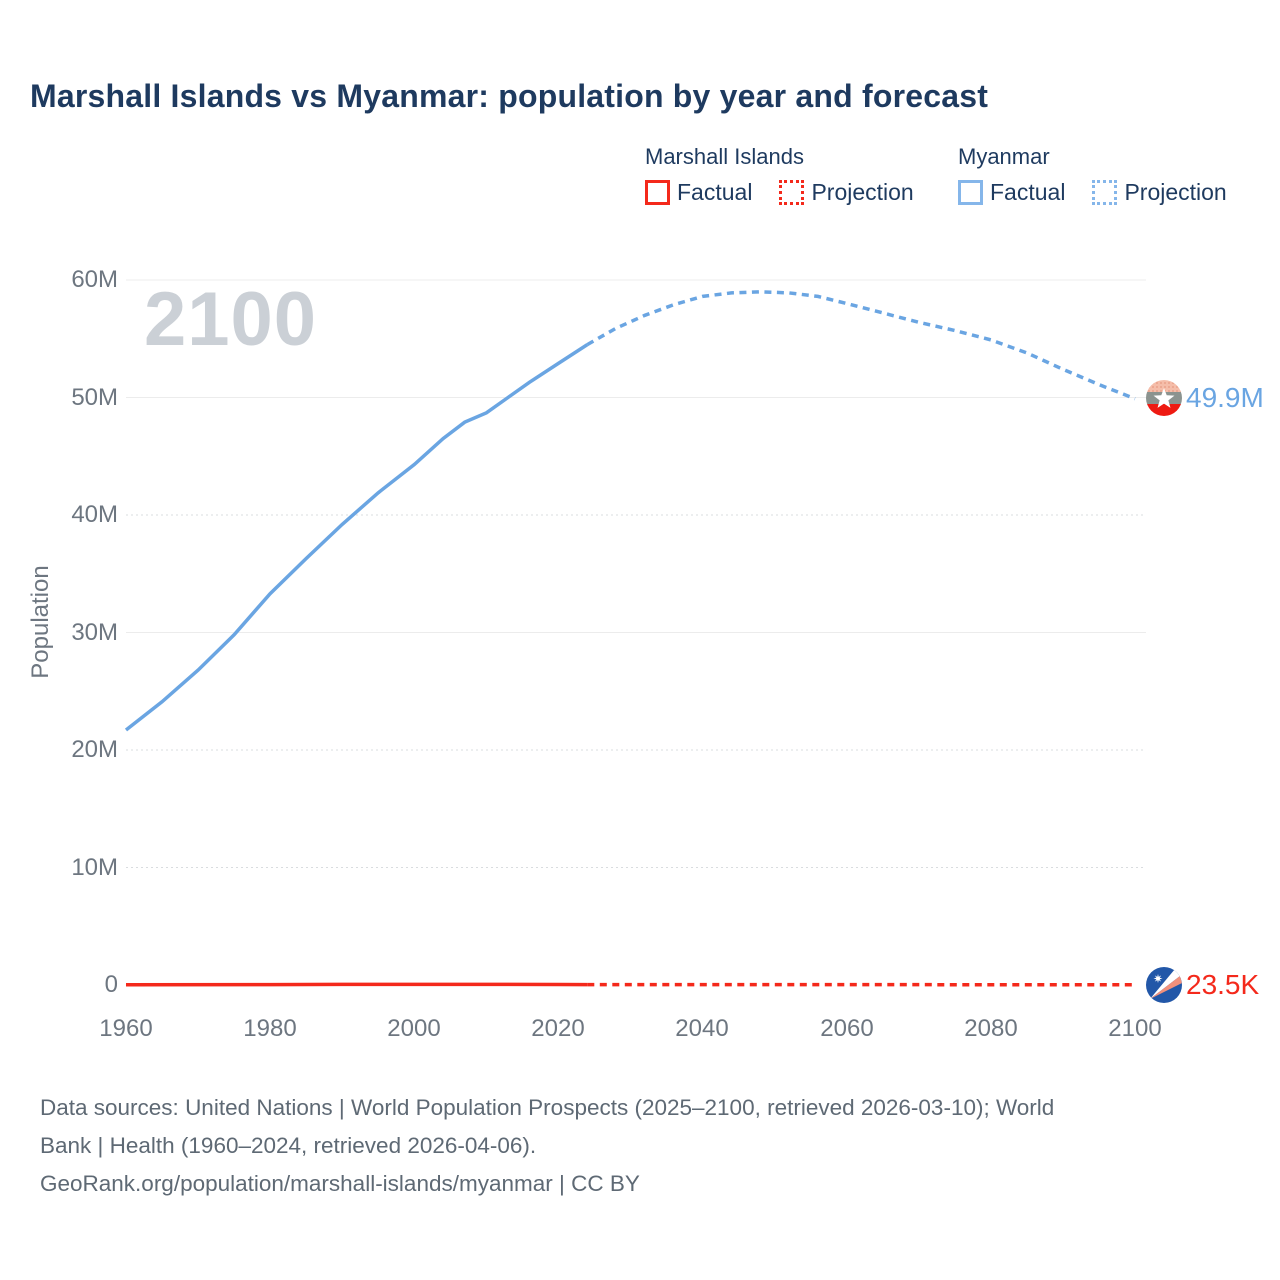 The image size is (1280, 1280). I want to click on x-tick-2060: 2060, so click(847, 1028).